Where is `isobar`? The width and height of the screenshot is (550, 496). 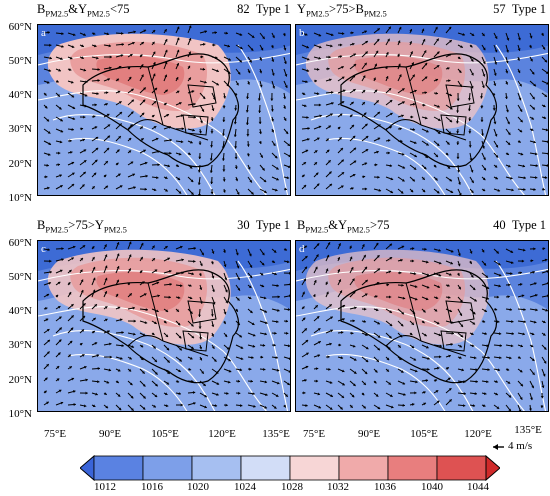 isobar is located at coordinates (392, 154).